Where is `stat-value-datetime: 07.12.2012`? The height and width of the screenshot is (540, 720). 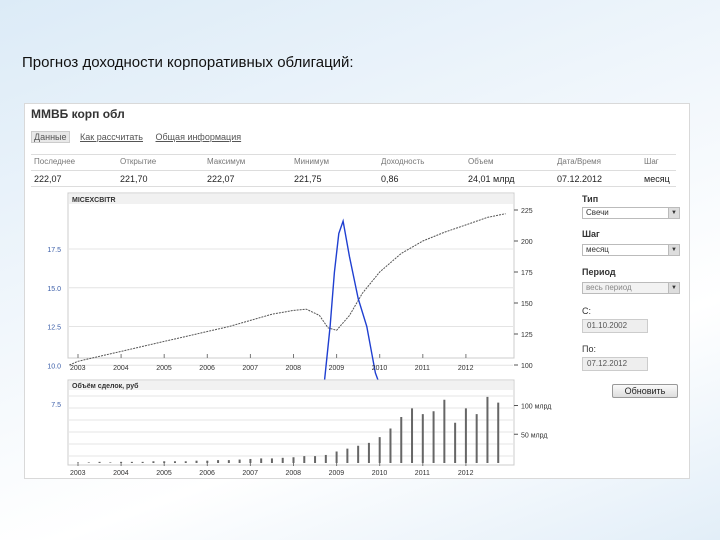 stat-value-datetime: 07.12.2012 is located at coordinates (580, 179).